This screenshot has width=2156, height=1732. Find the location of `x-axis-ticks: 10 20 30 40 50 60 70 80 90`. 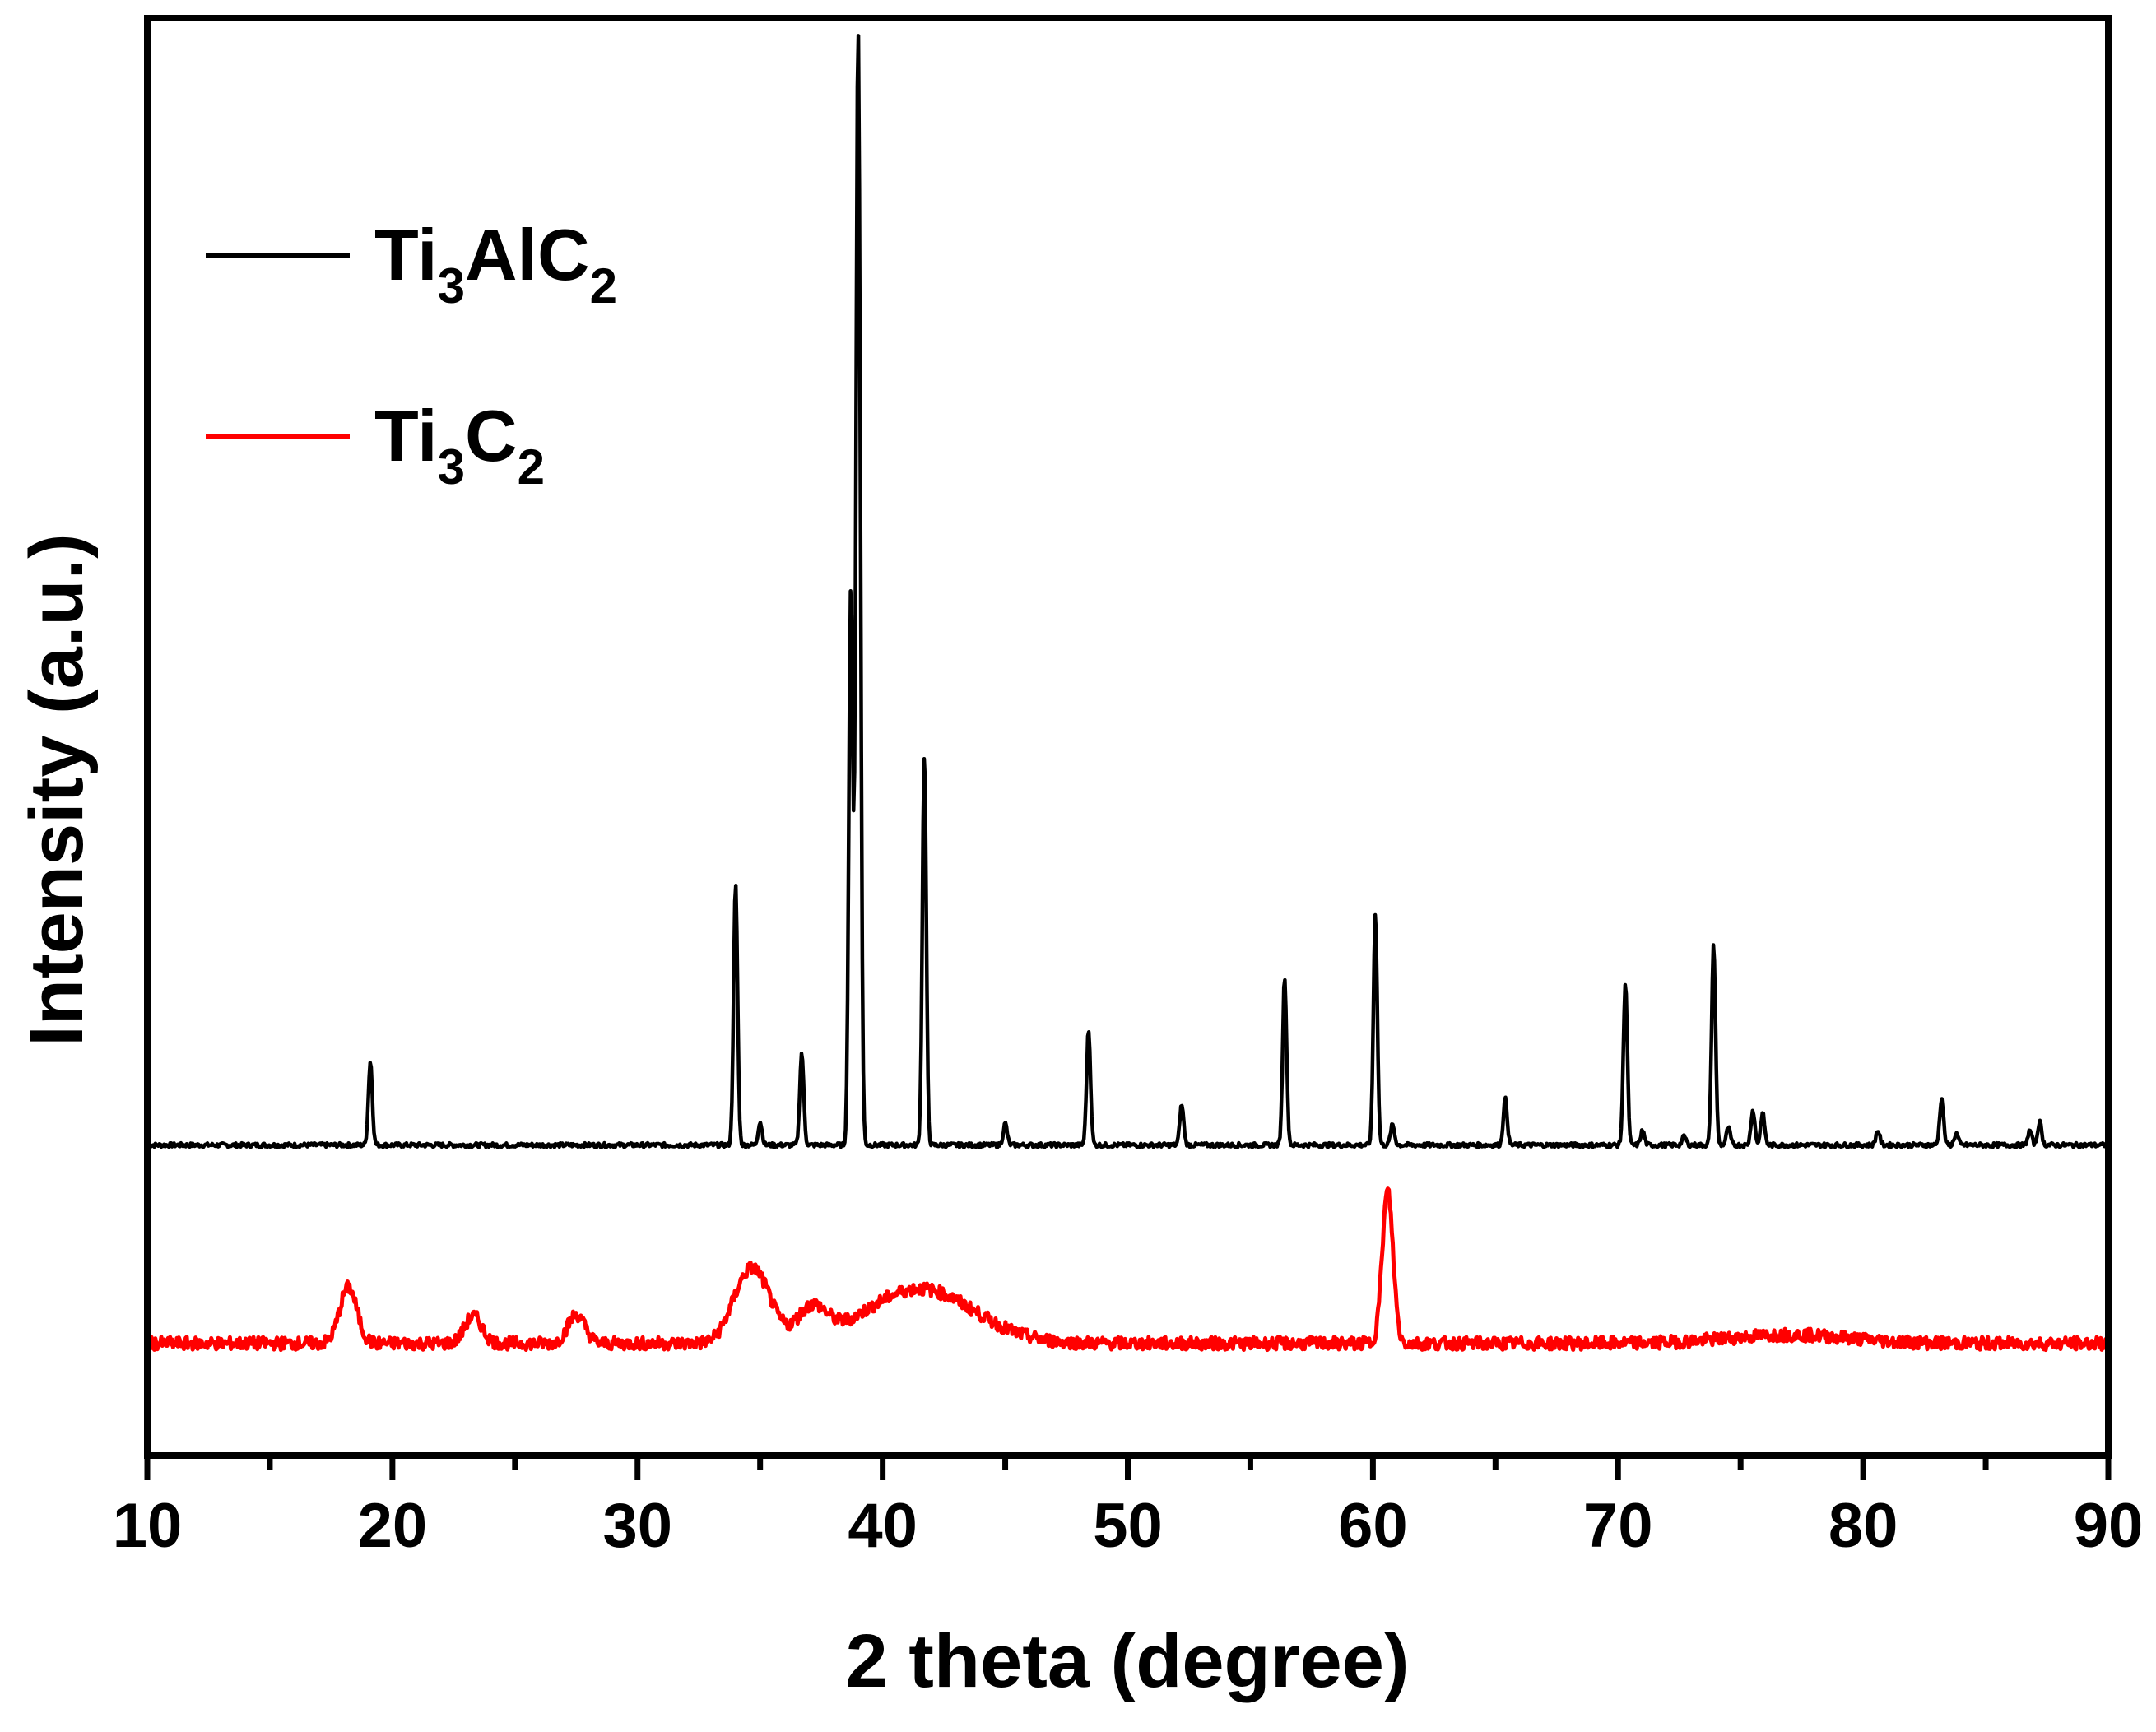

x-axis-ticks: 10 20 30 40 50 60 70 80 90 is located at coordinates (1128, 1508).